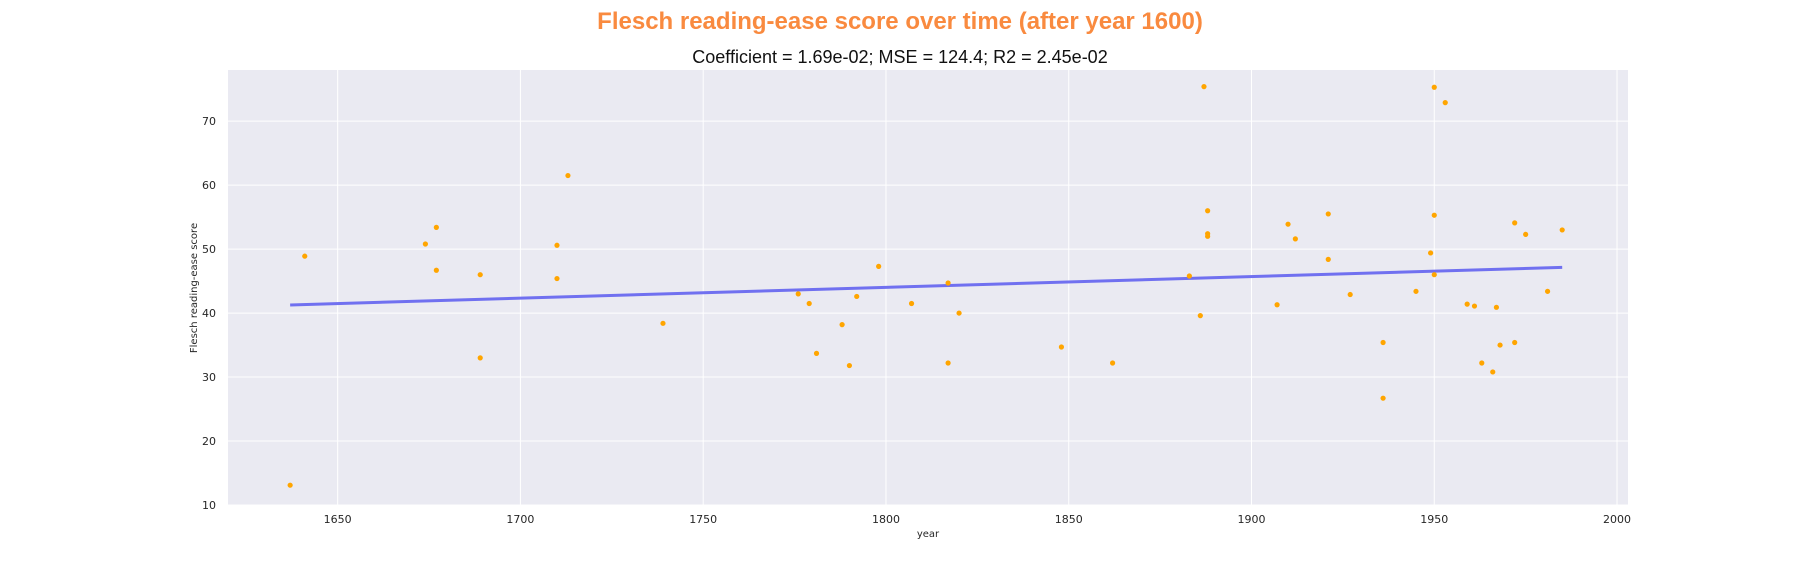 The image size is (1800, 576). Describe the element at coordinates (1251, 519) in the screenshot. I see `x-tick-label: 1900` at that location.